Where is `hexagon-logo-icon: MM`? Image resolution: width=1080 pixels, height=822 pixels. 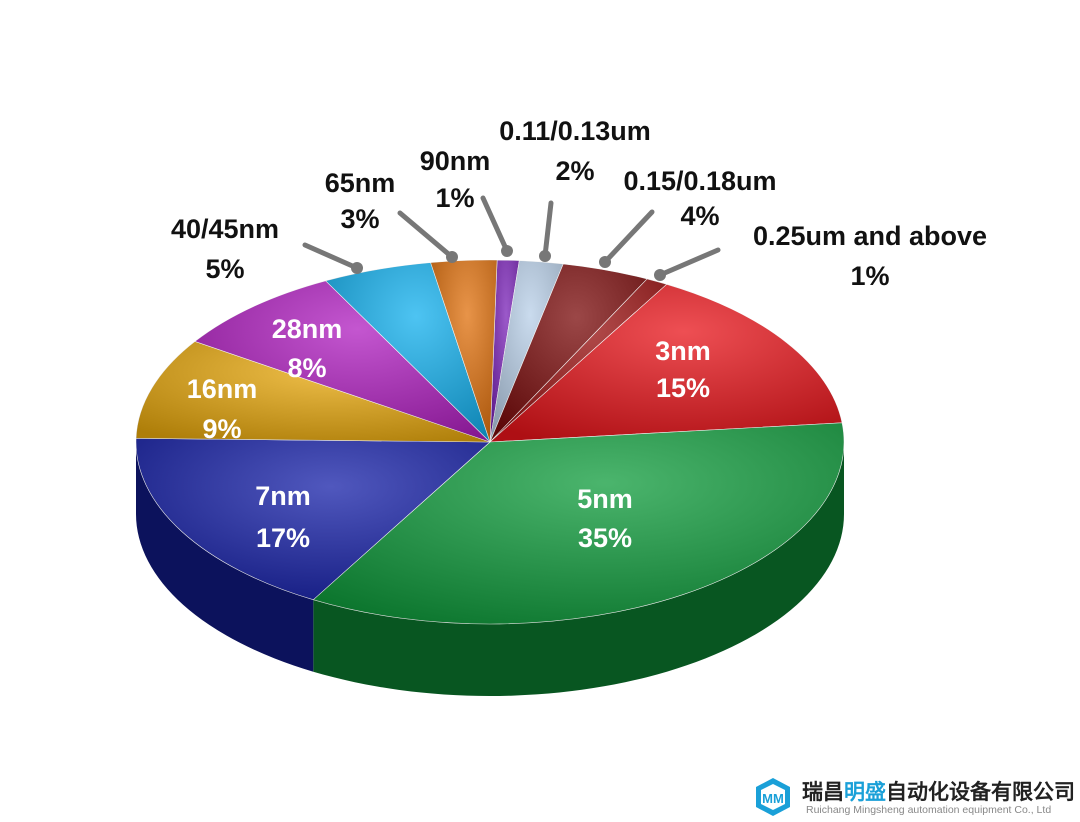 hexagon-logo-icon: MM is located at coordinates (773, 797).